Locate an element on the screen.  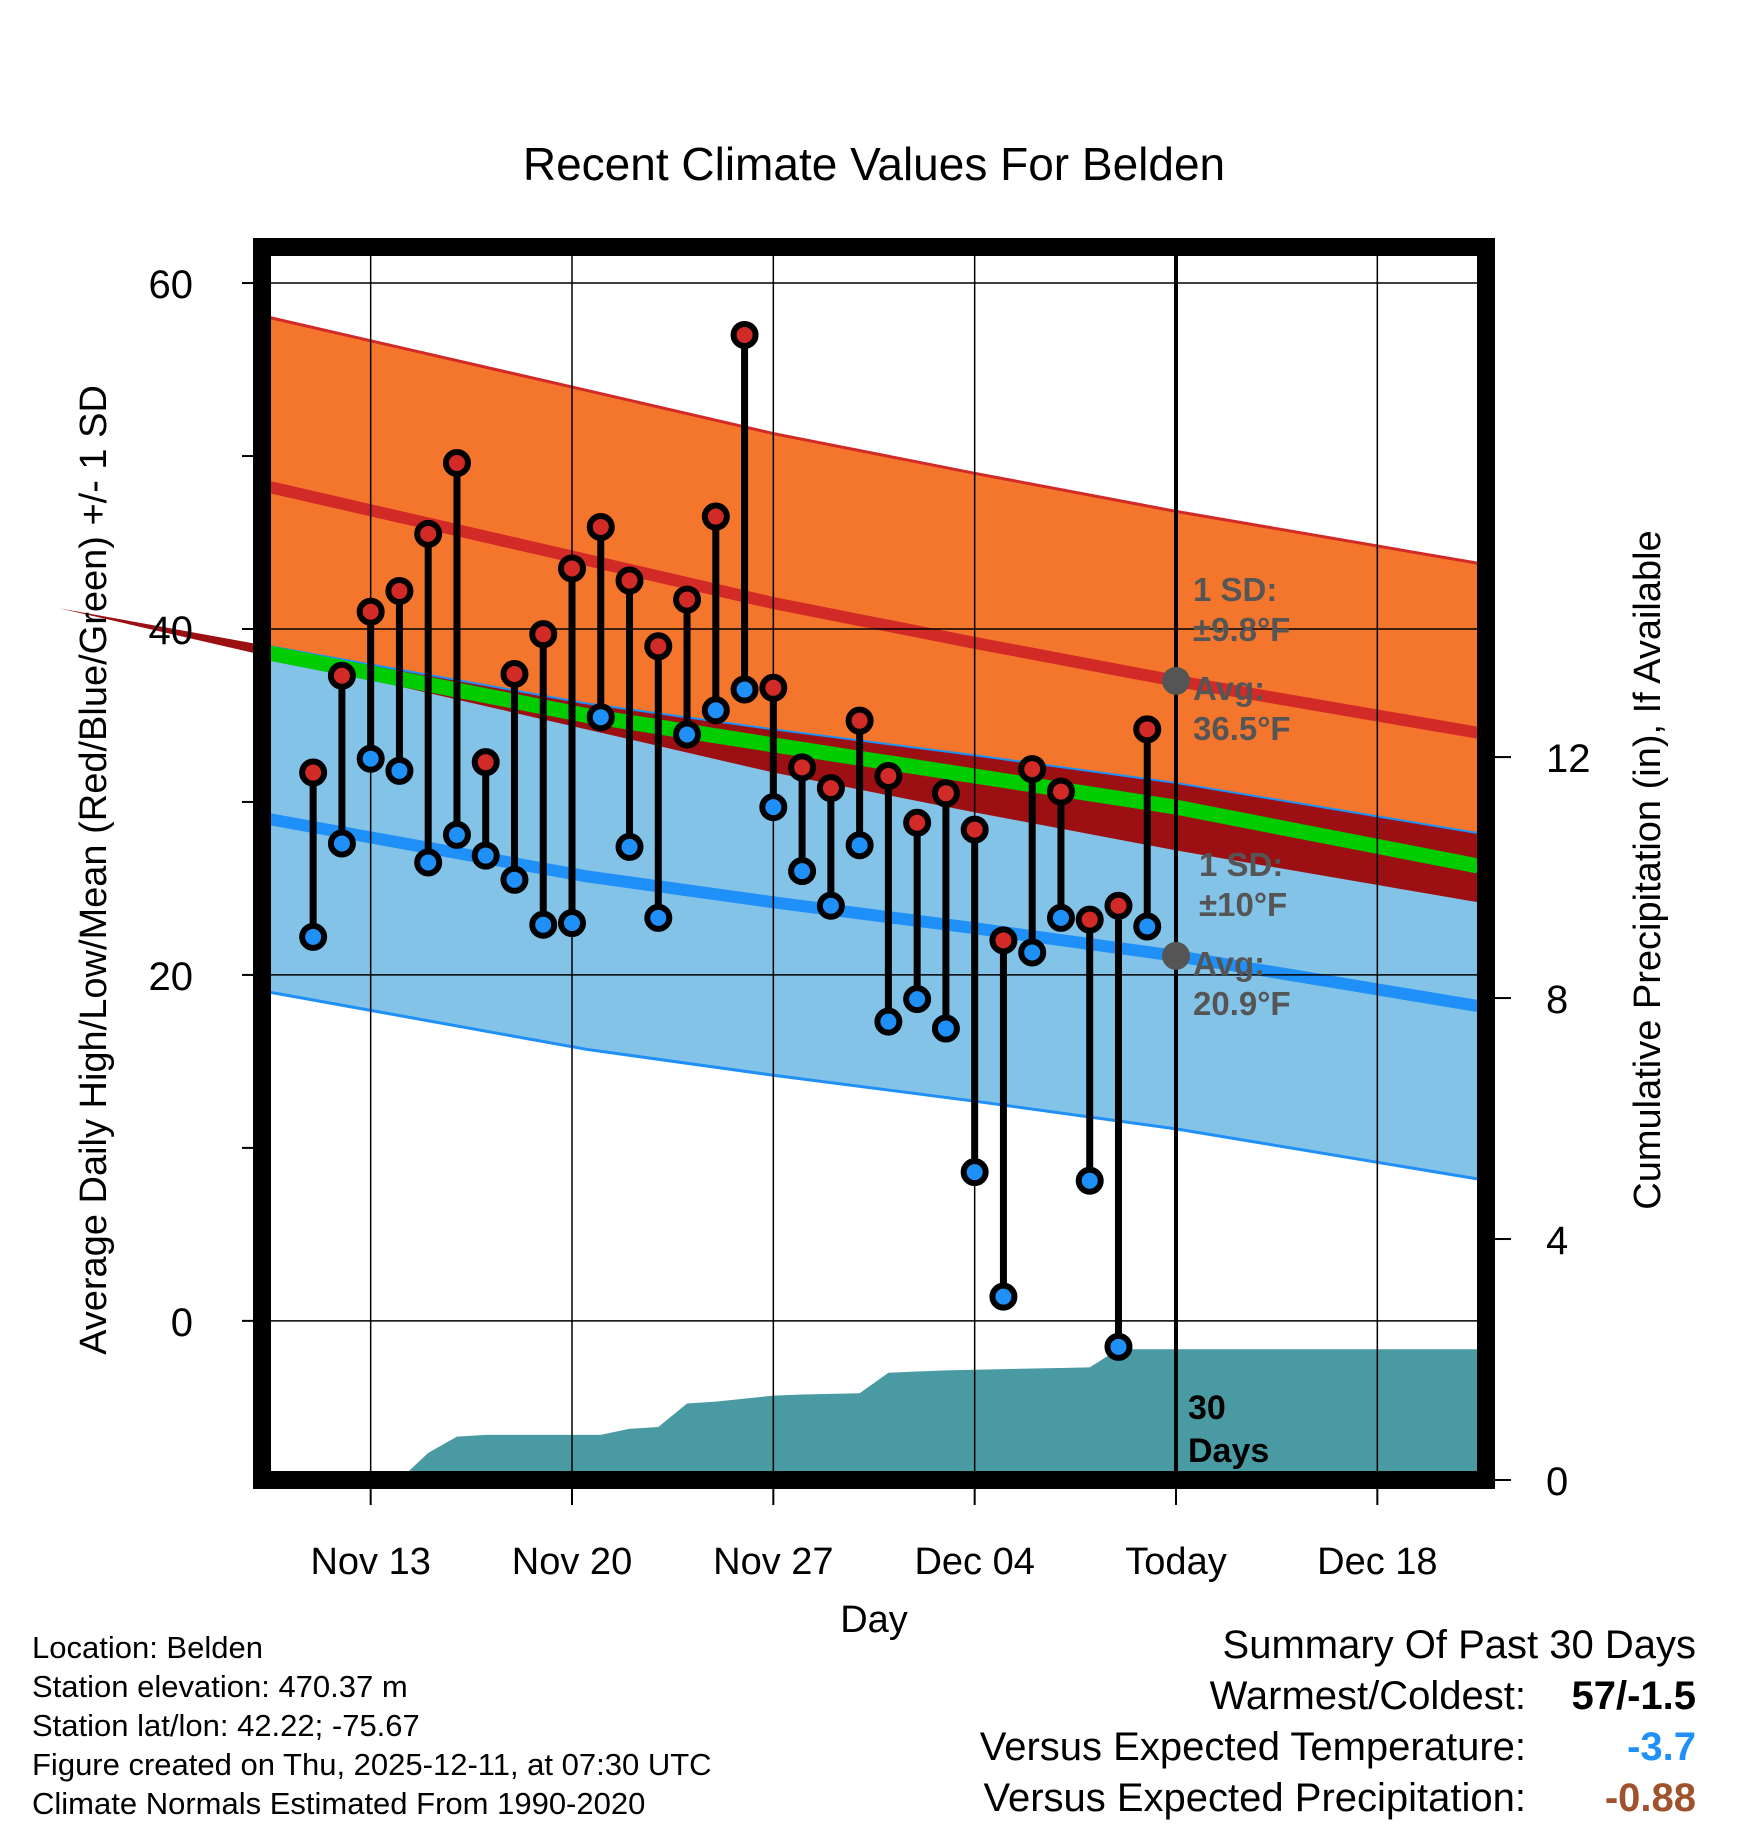
summary-temp-row: Versus Expected Temperature: -3.7 is located at coordinates (1338, 1747).